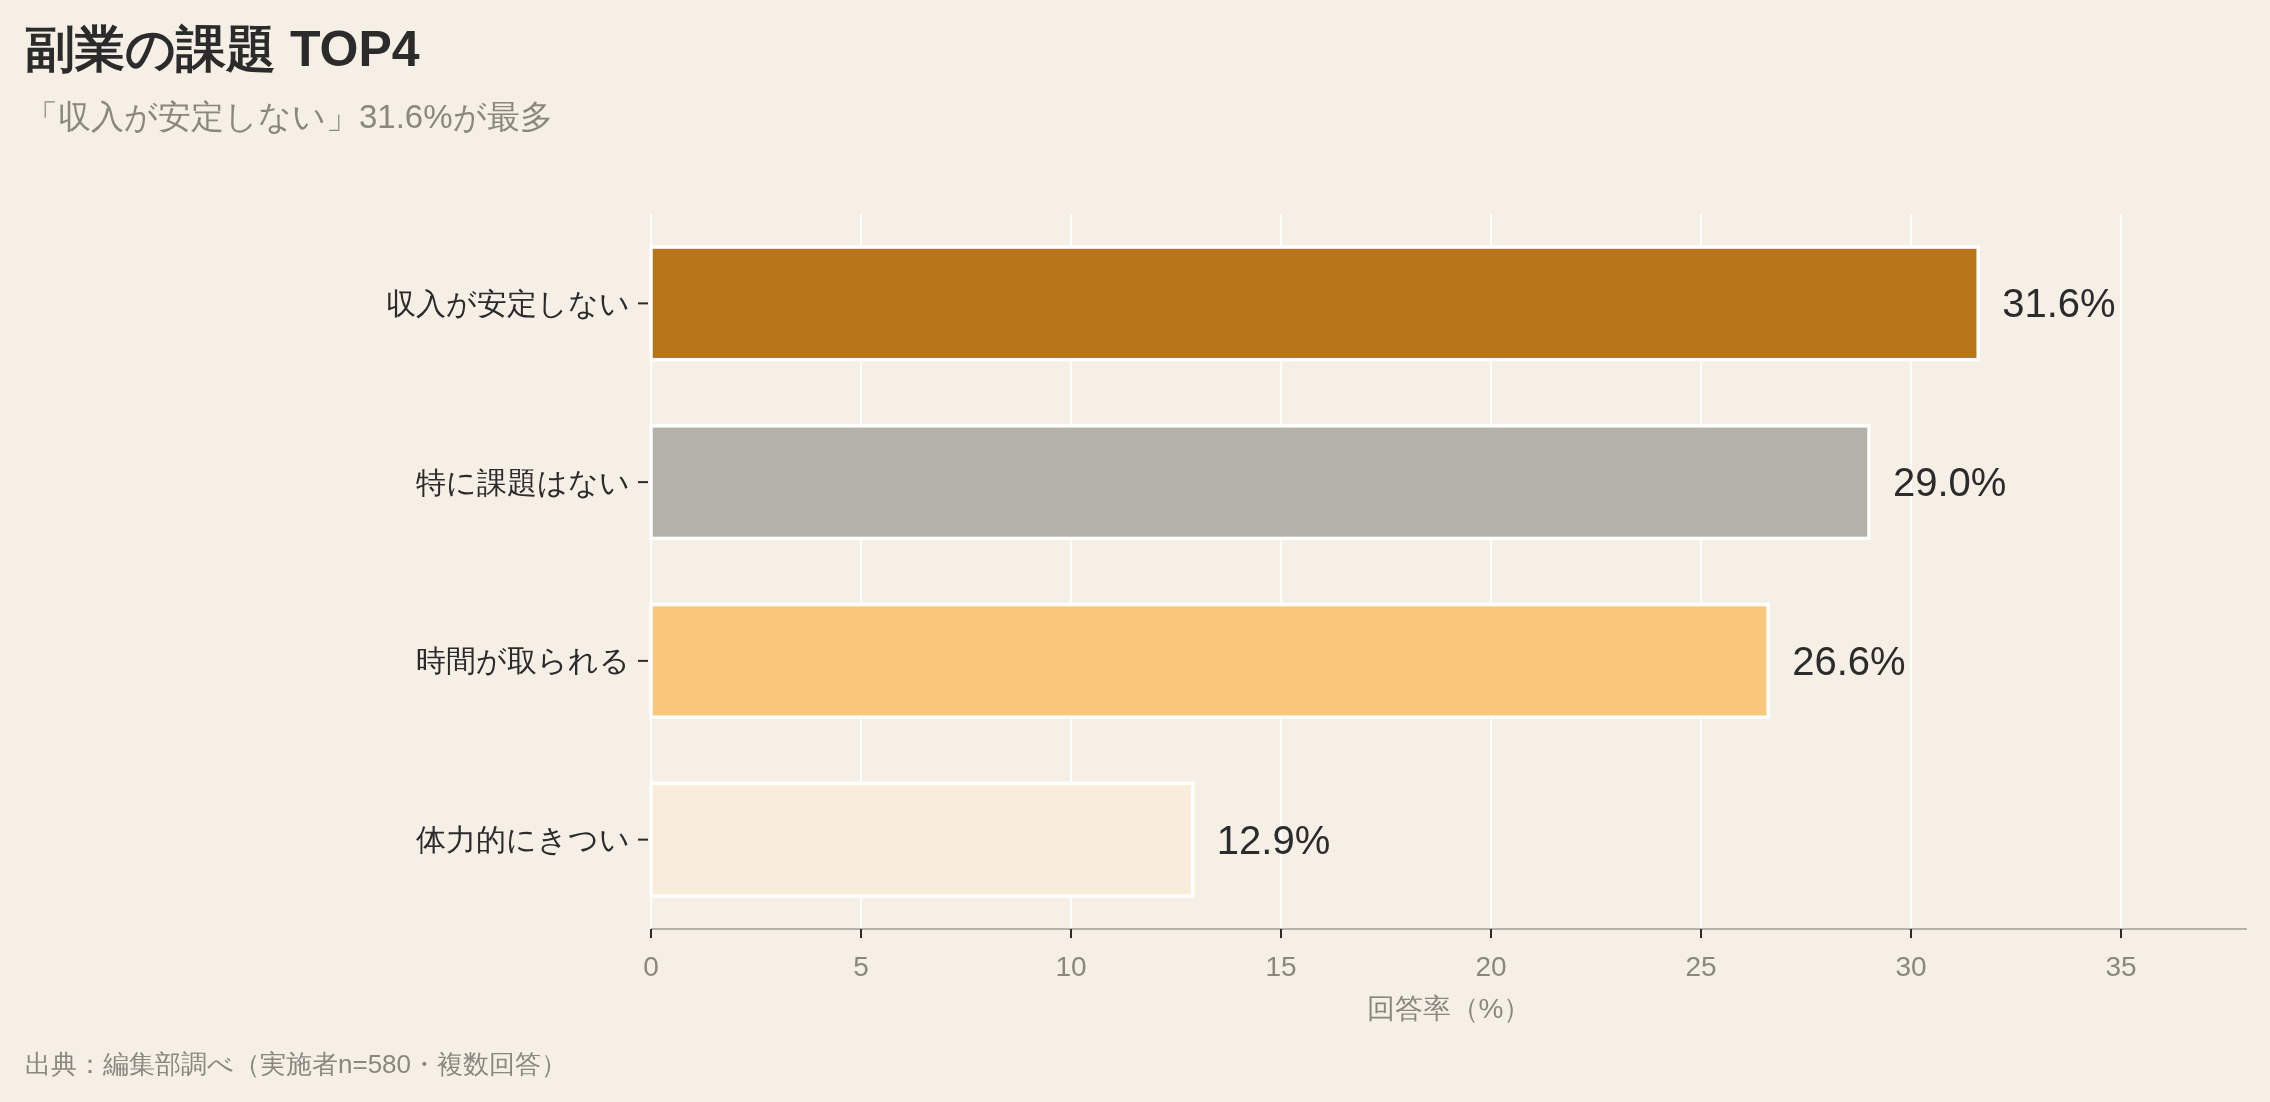 Image resolution: width=2270 pixels, height=1102 pixels. Describe the element at coordinates (296, 1064) in the screenshot. I see `annotation: 出典：編集部調べ（実施者n=580・複数回答）` at that location.